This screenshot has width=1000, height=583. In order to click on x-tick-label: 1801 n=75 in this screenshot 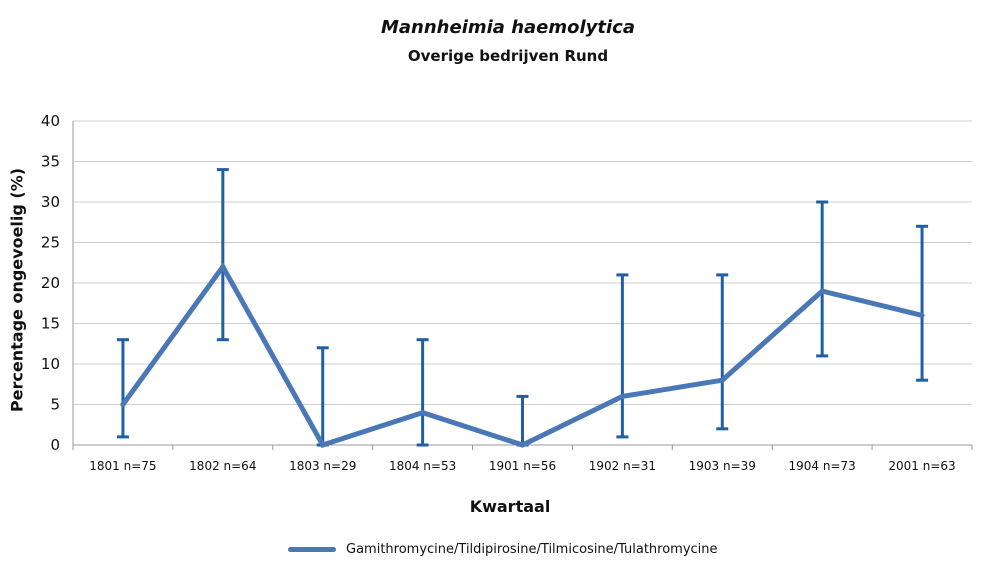, I will do `click(122, 466)`.